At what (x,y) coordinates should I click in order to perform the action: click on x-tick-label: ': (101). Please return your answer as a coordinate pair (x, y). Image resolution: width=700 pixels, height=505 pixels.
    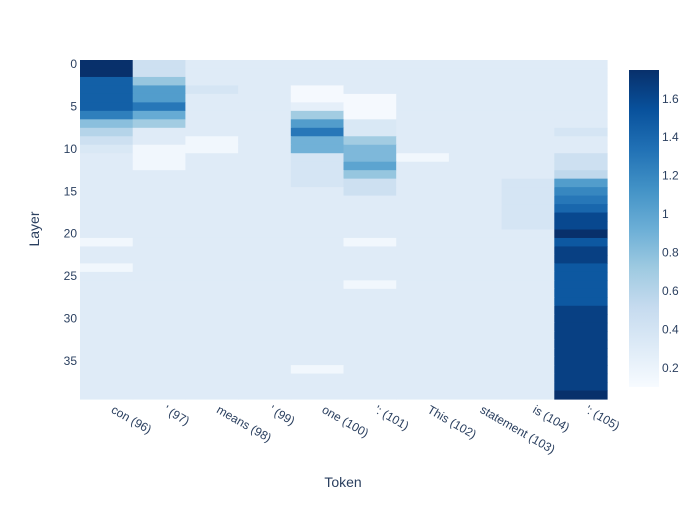
    Looking at the image, I should click on (391, 417).